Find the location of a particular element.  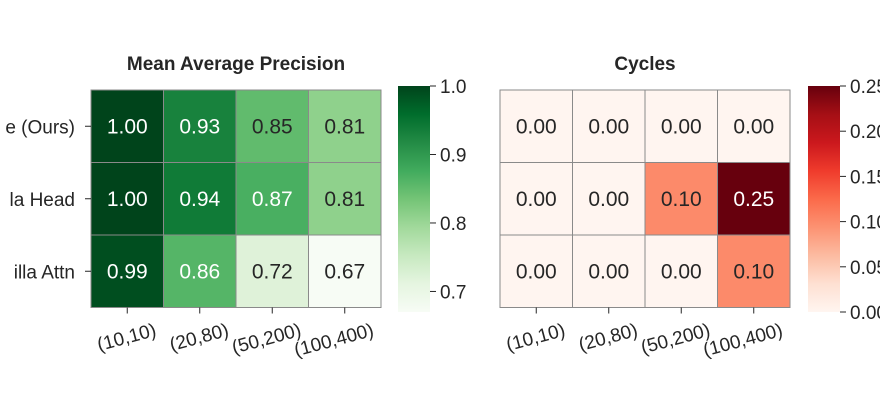

cell-value-label: 0.94 is located at coordinates (199, 199).